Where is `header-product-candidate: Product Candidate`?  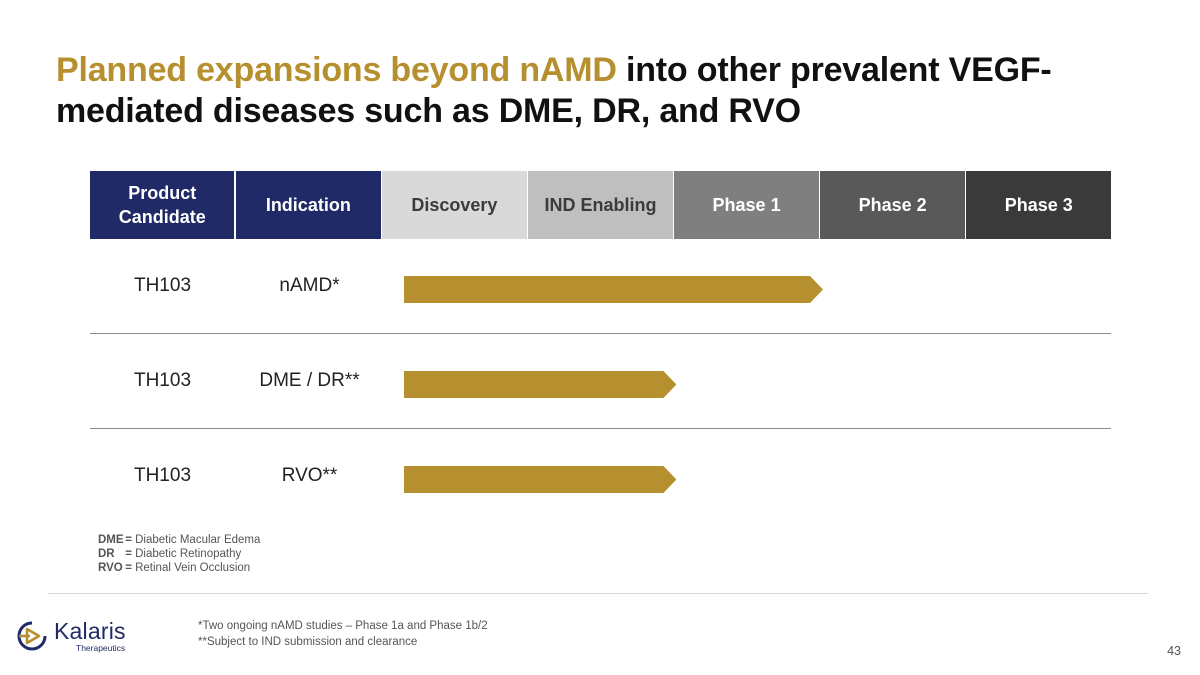 header-product-candidate: Product Candidate is located at coordinates (162, 205).